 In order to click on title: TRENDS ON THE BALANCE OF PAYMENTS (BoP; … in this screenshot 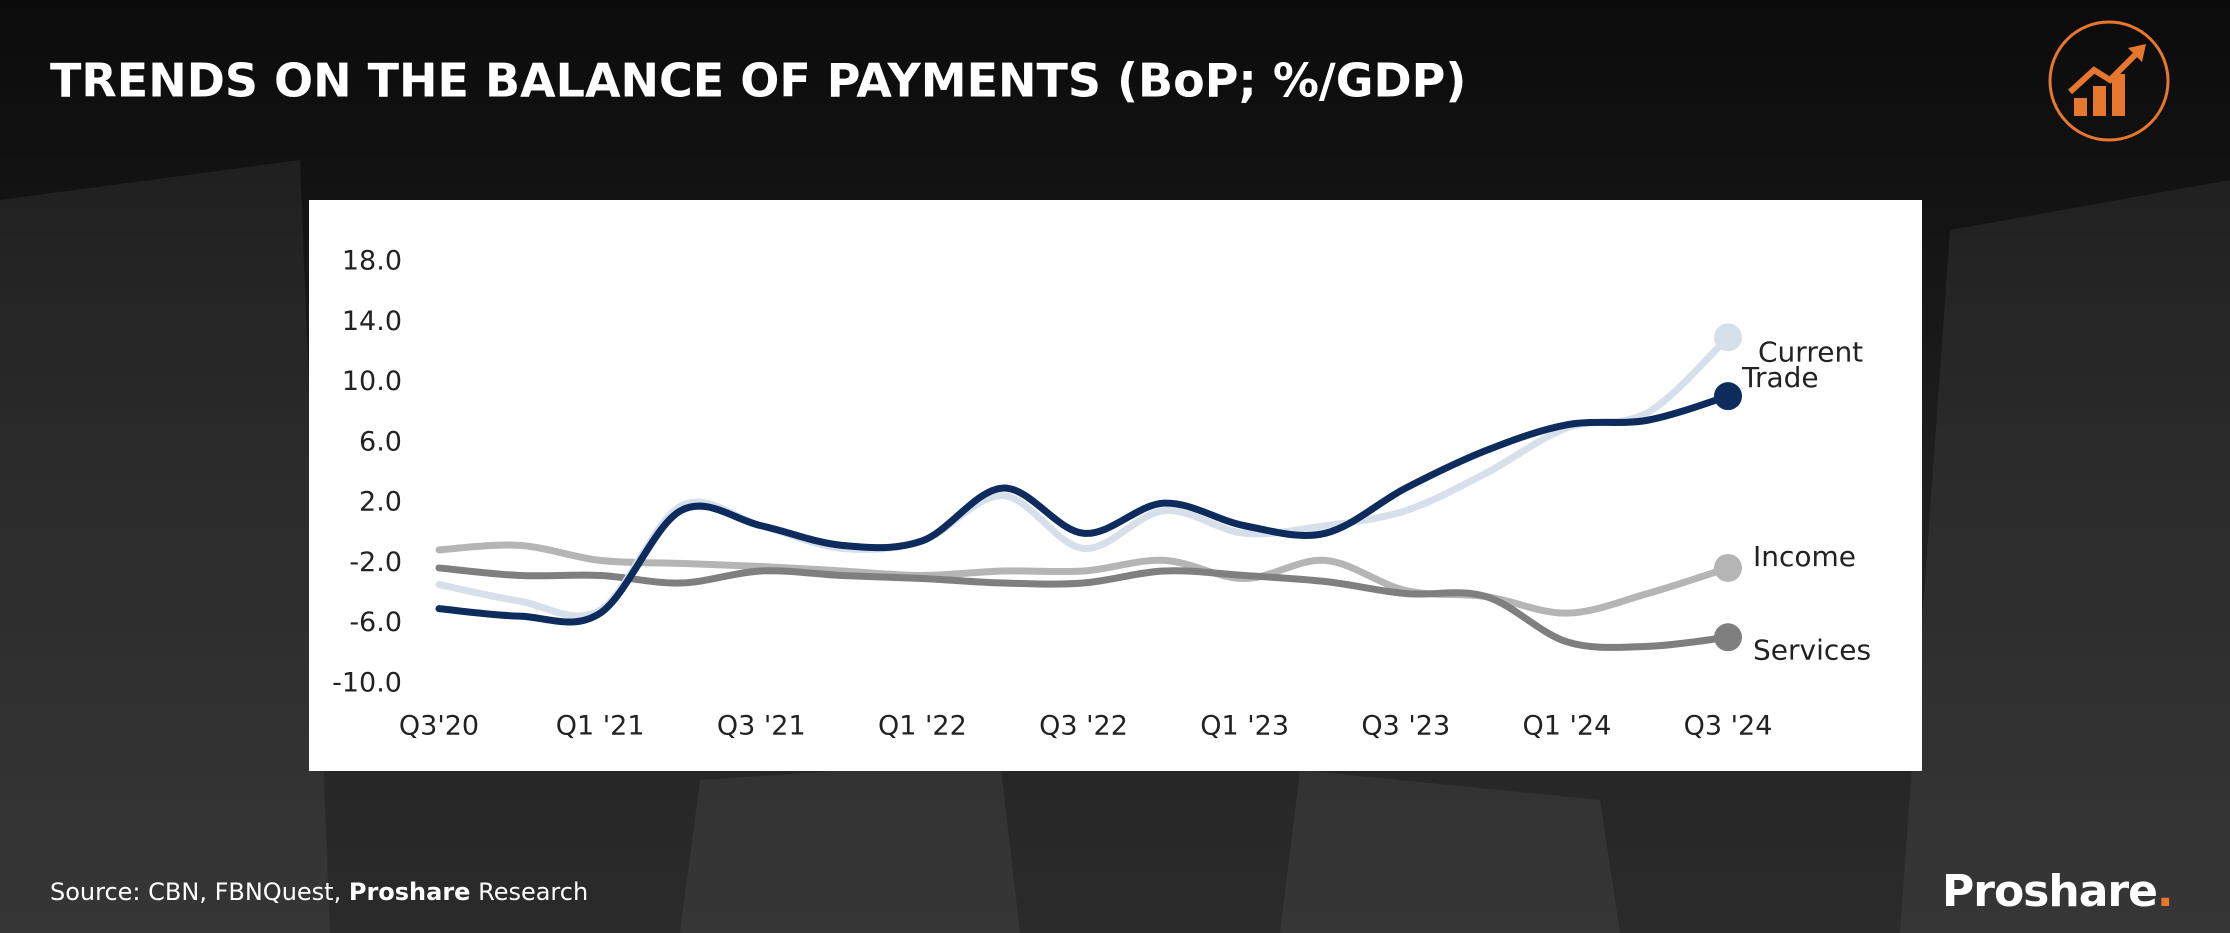, I will do `click(758, 81)`.